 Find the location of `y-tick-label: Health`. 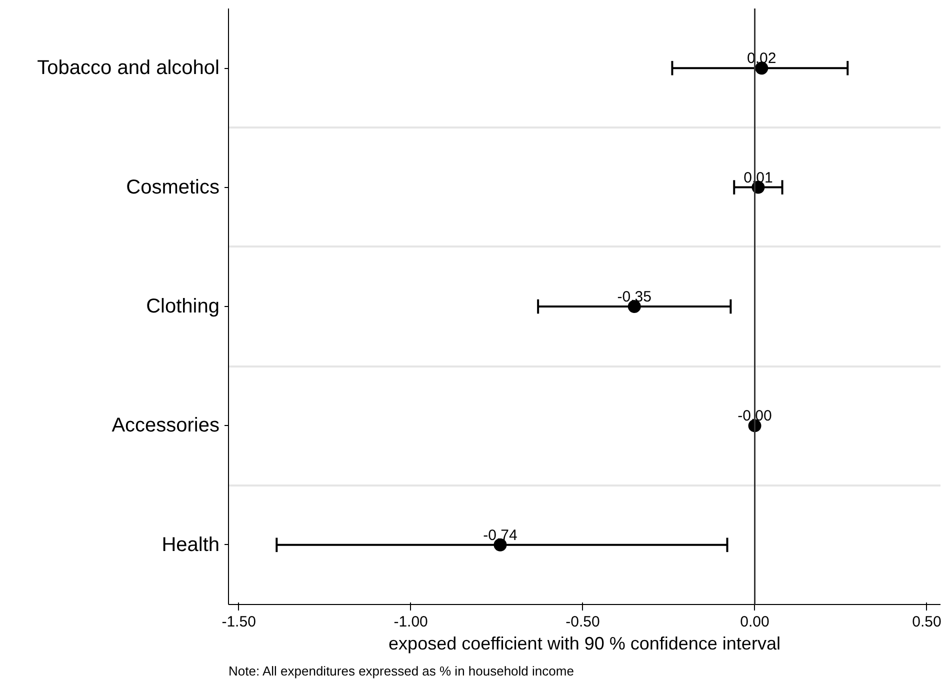

y-tick-label: Health is located at coordinates (191, 545).